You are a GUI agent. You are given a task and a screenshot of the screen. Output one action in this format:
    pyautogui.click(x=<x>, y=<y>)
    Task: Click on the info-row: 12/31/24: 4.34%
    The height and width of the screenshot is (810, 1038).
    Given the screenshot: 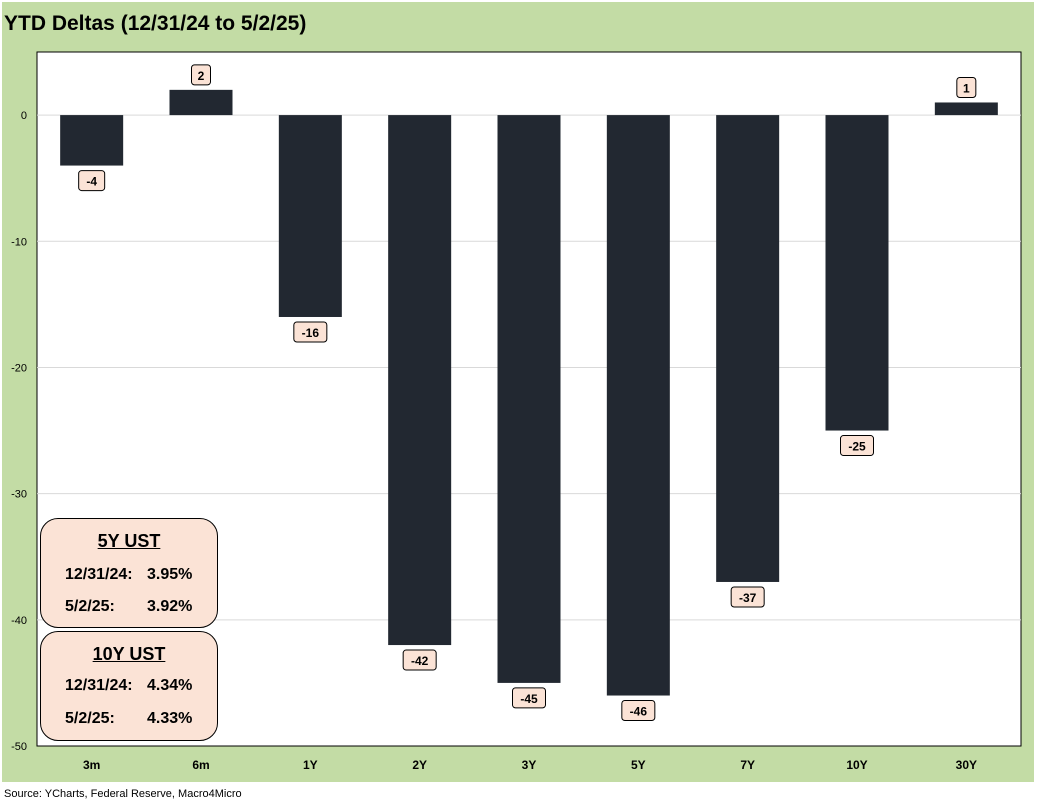 What is the action you would take?
    pyautogui.click(x=128, y=686)
    